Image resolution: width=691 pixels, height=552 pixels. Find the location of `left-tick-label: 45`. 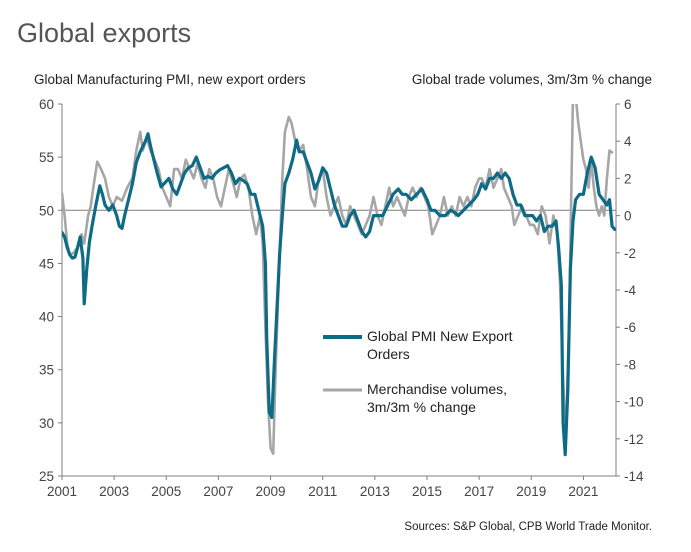

left-tick-label: 45 is located at coordinates (46, 263).